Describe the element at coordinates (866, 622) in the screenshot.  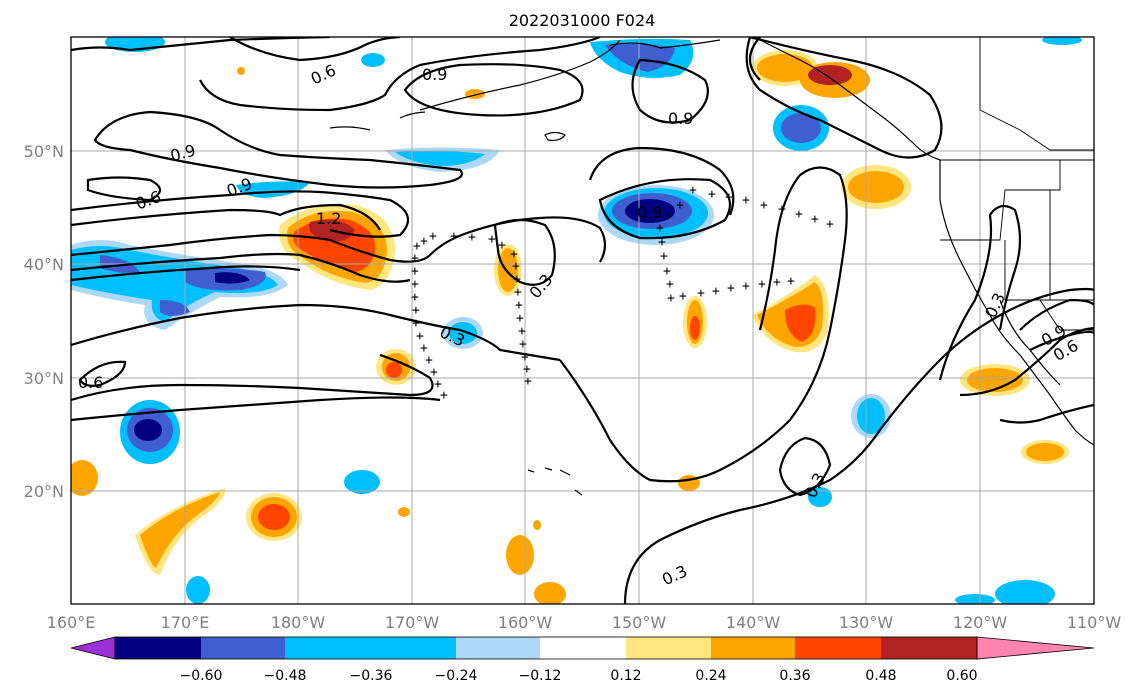
I see `x-tick-label: 130°W` at that location.